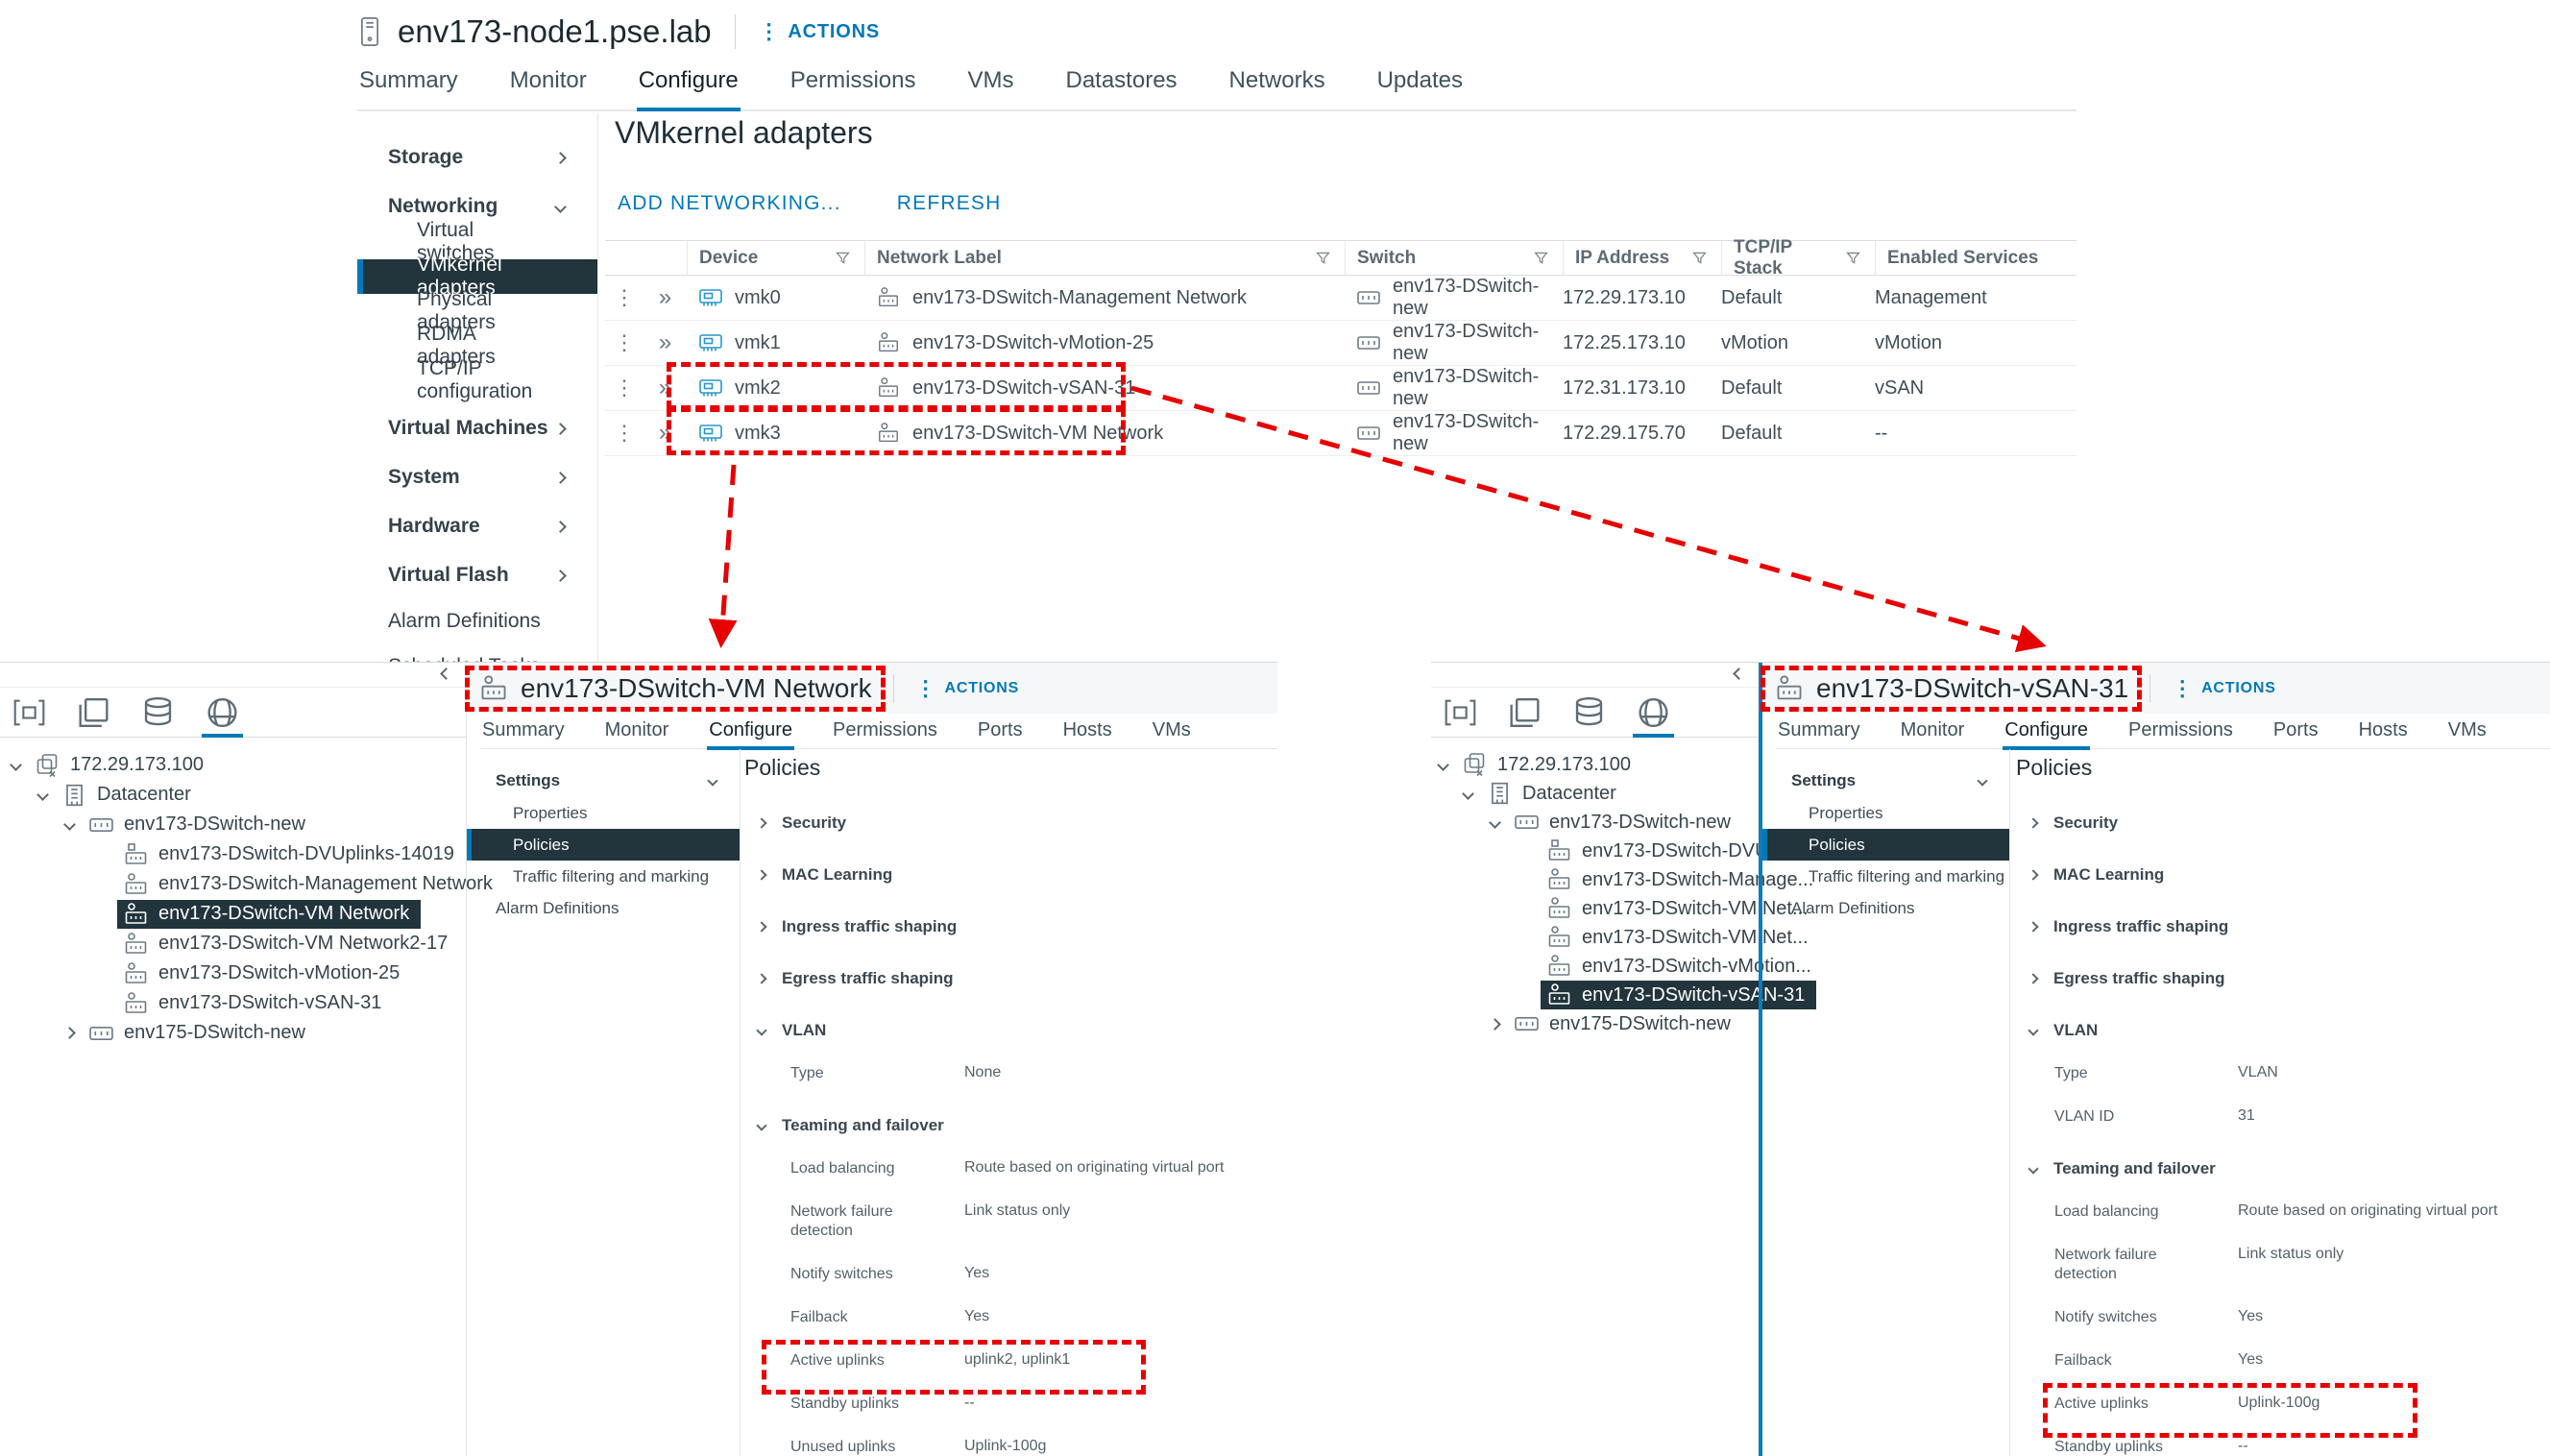 The image size is (2550, 1456). I want to click on column-header-switch: Switch, so click(1454, 258).